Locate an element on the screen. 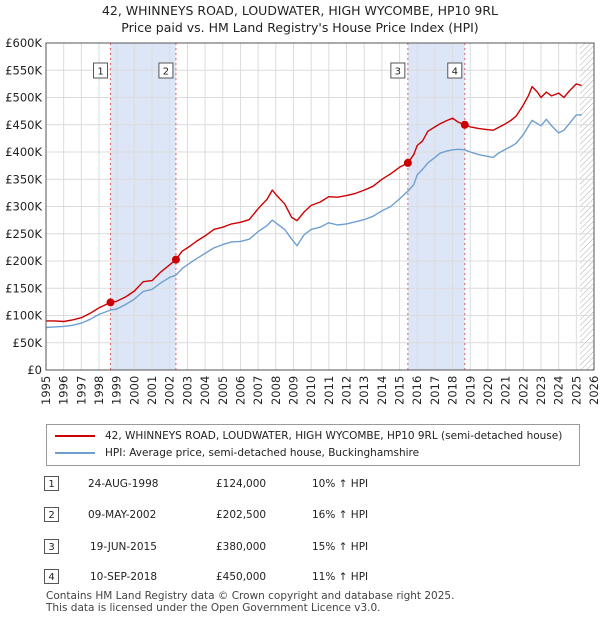  x-tick-label: 2013 is located at coordinates (364, 390).